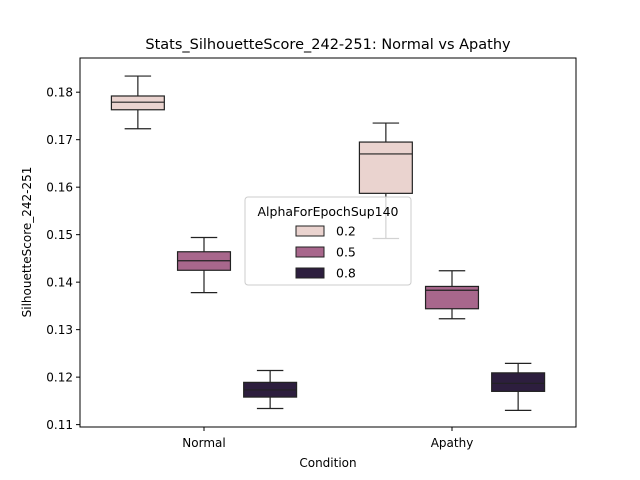 The height and width of the screenshot is (480, 640). Describe the element at coordinates (59, 283) in the screenshot. I see `y-tick-label: 0.14` at that location.